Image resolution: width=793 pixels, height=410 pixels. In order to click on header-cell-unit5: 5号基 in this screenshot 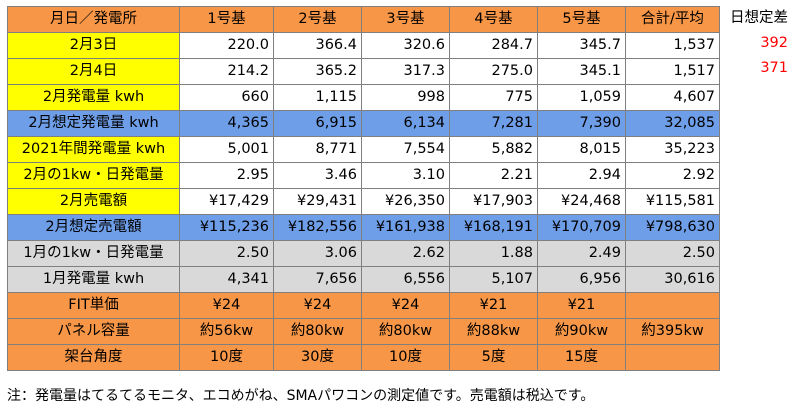, I will do `click(581, 19)`.